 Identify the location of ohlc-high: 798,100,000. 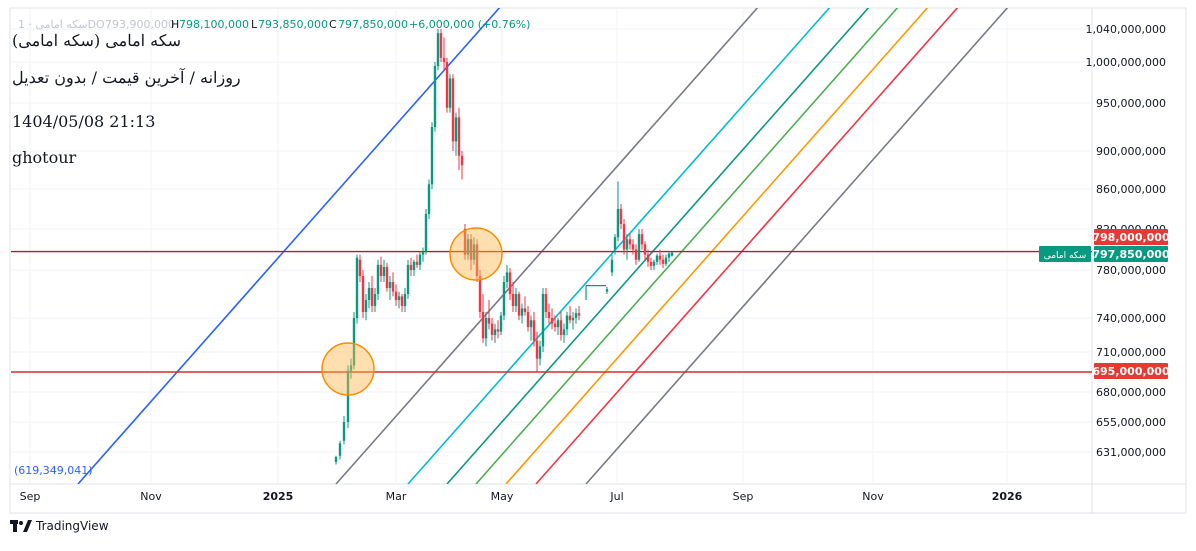
(214, 24).